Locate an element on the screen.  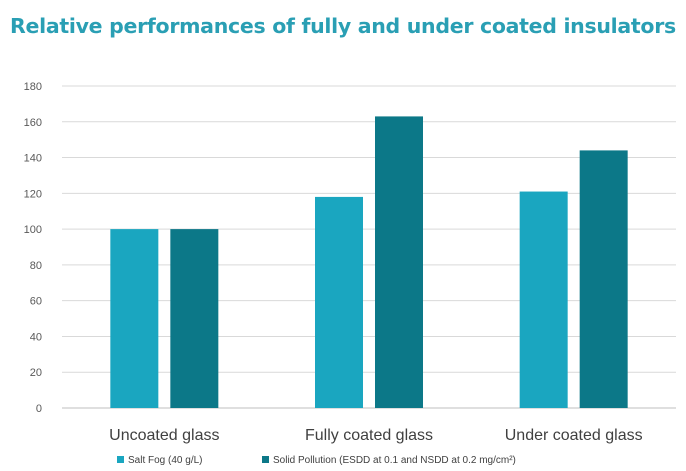
y-tick-label: 80 is located at coordinates (36, 266).